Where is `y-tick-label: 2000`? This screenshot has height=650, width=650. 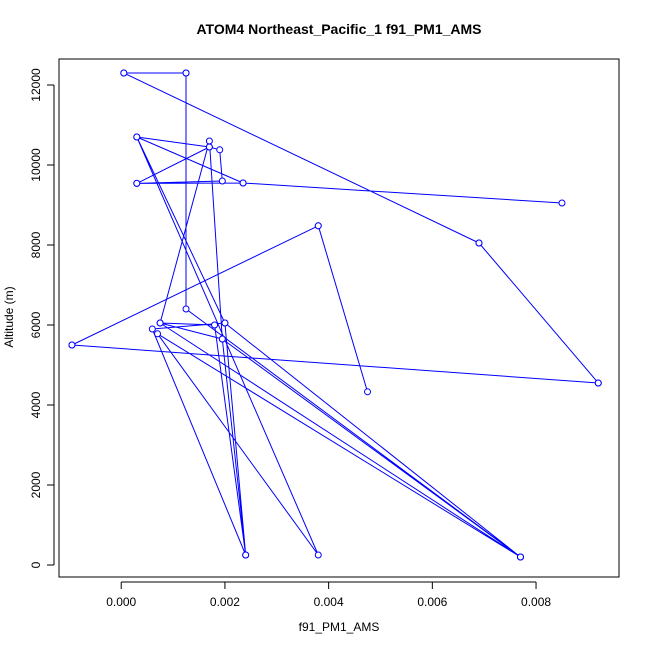
y-tick-label: 2000 is located at coordinates (36, 484).